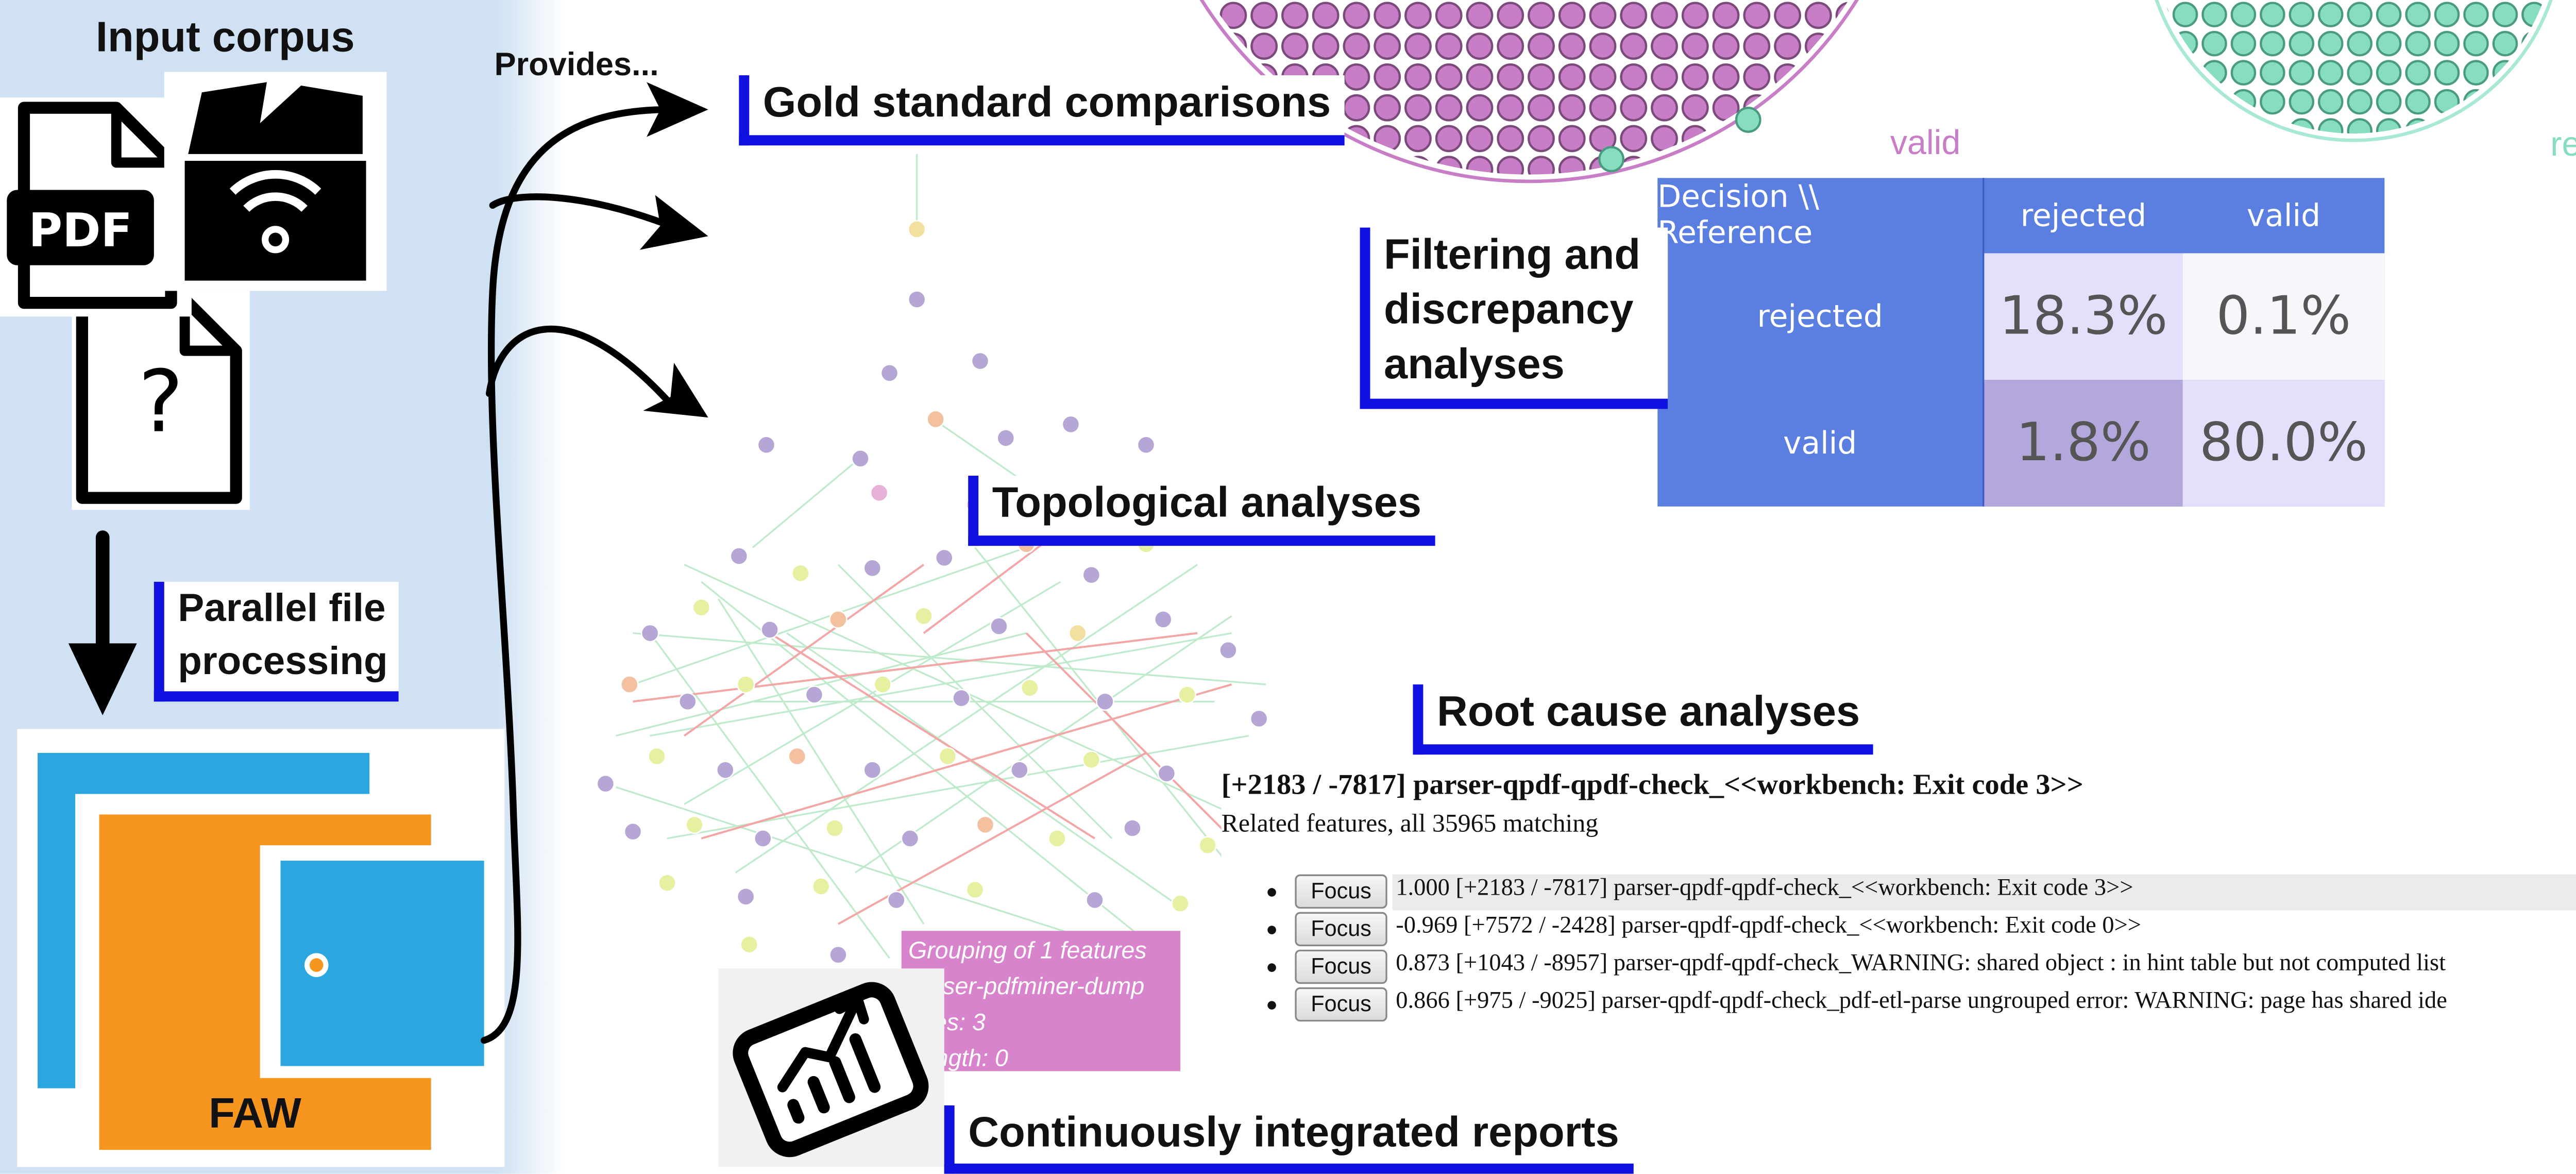 The image size is (2576, 1174). Describe the element at coordinates (1512, 255) in the screenshot. I see `filtering-line1: Filtering and` at that location.